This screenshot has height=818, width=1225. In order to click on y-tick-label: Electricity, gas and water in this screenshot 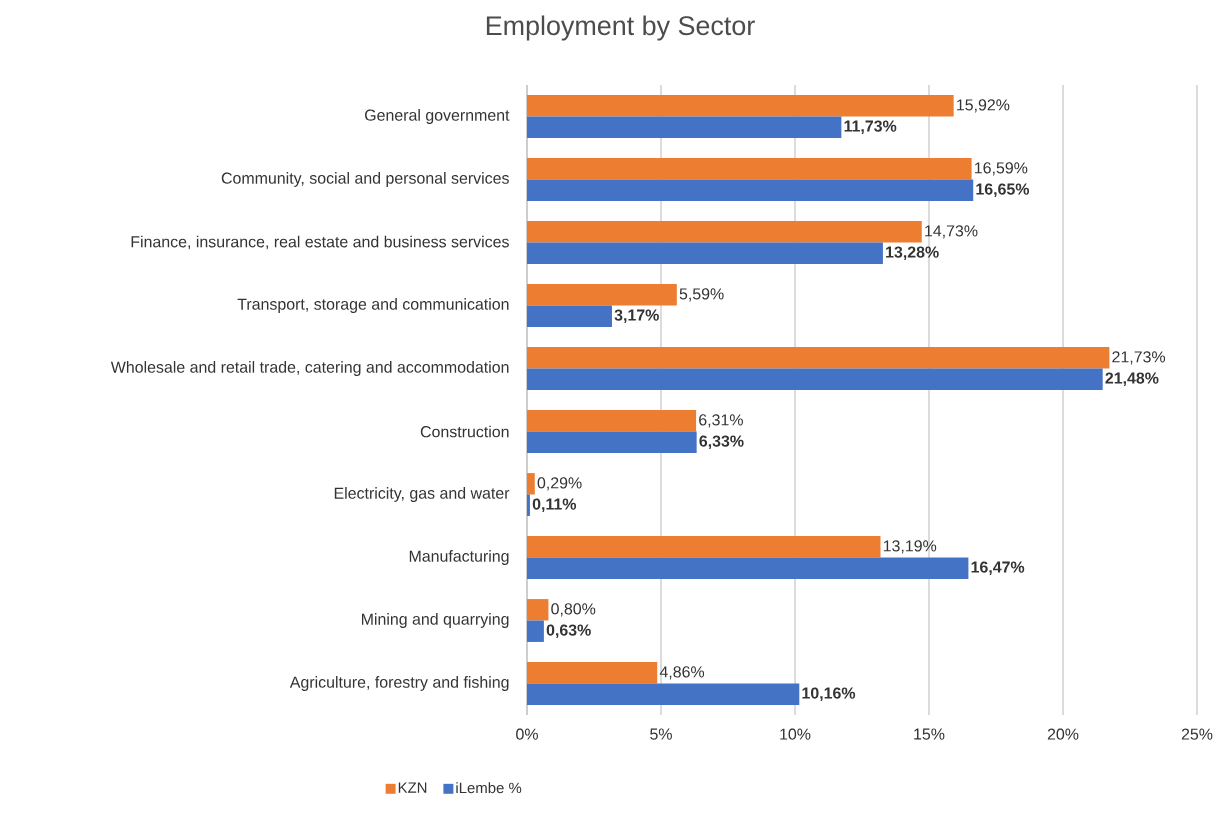, I will do `click(422, 494)`.